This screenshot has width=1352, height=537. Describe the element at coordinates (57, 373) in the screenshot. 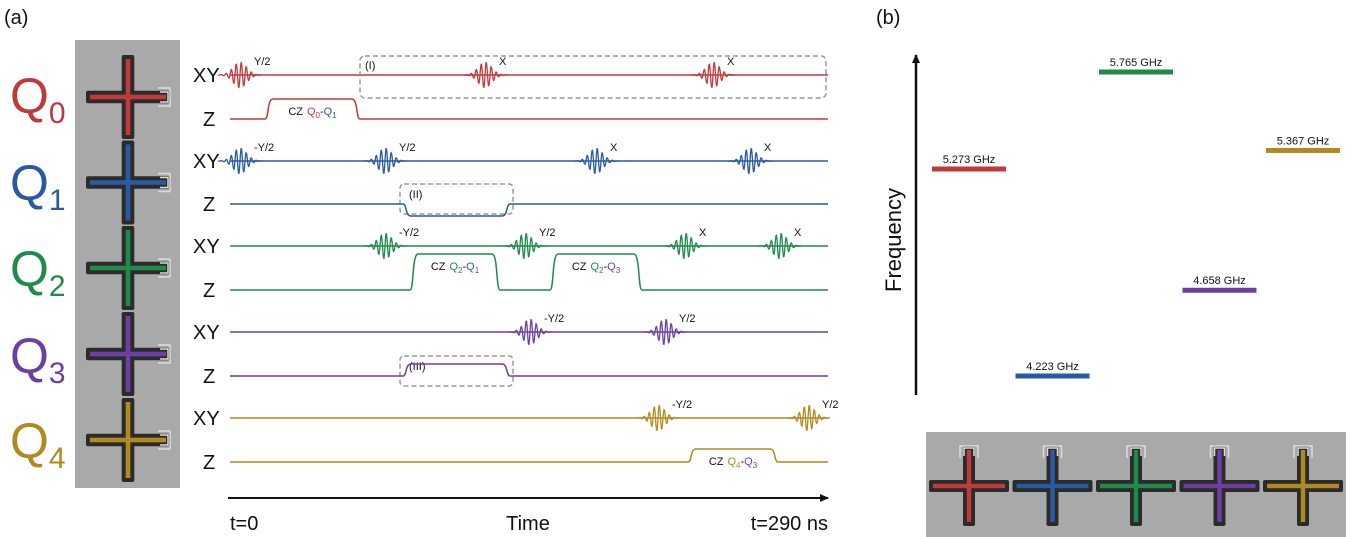

I see `qubit-index: 3` at that location.